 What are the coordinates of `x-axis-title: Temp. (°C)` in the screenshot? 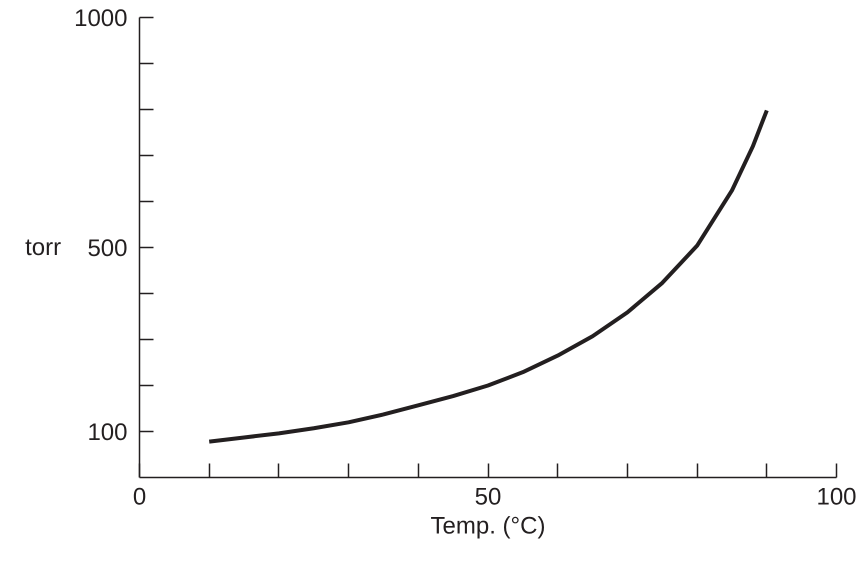 It's located at (488, 526).